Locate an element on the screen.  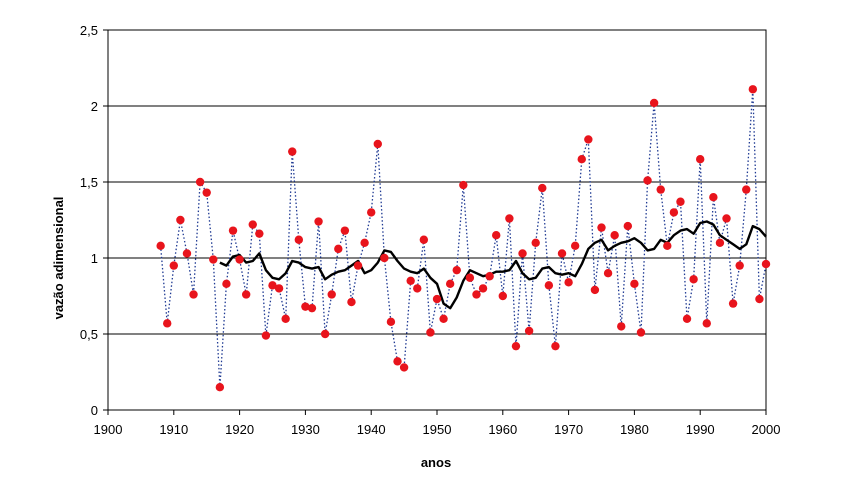
x-tick-label: 1980 is located at coordinates (634, 429).